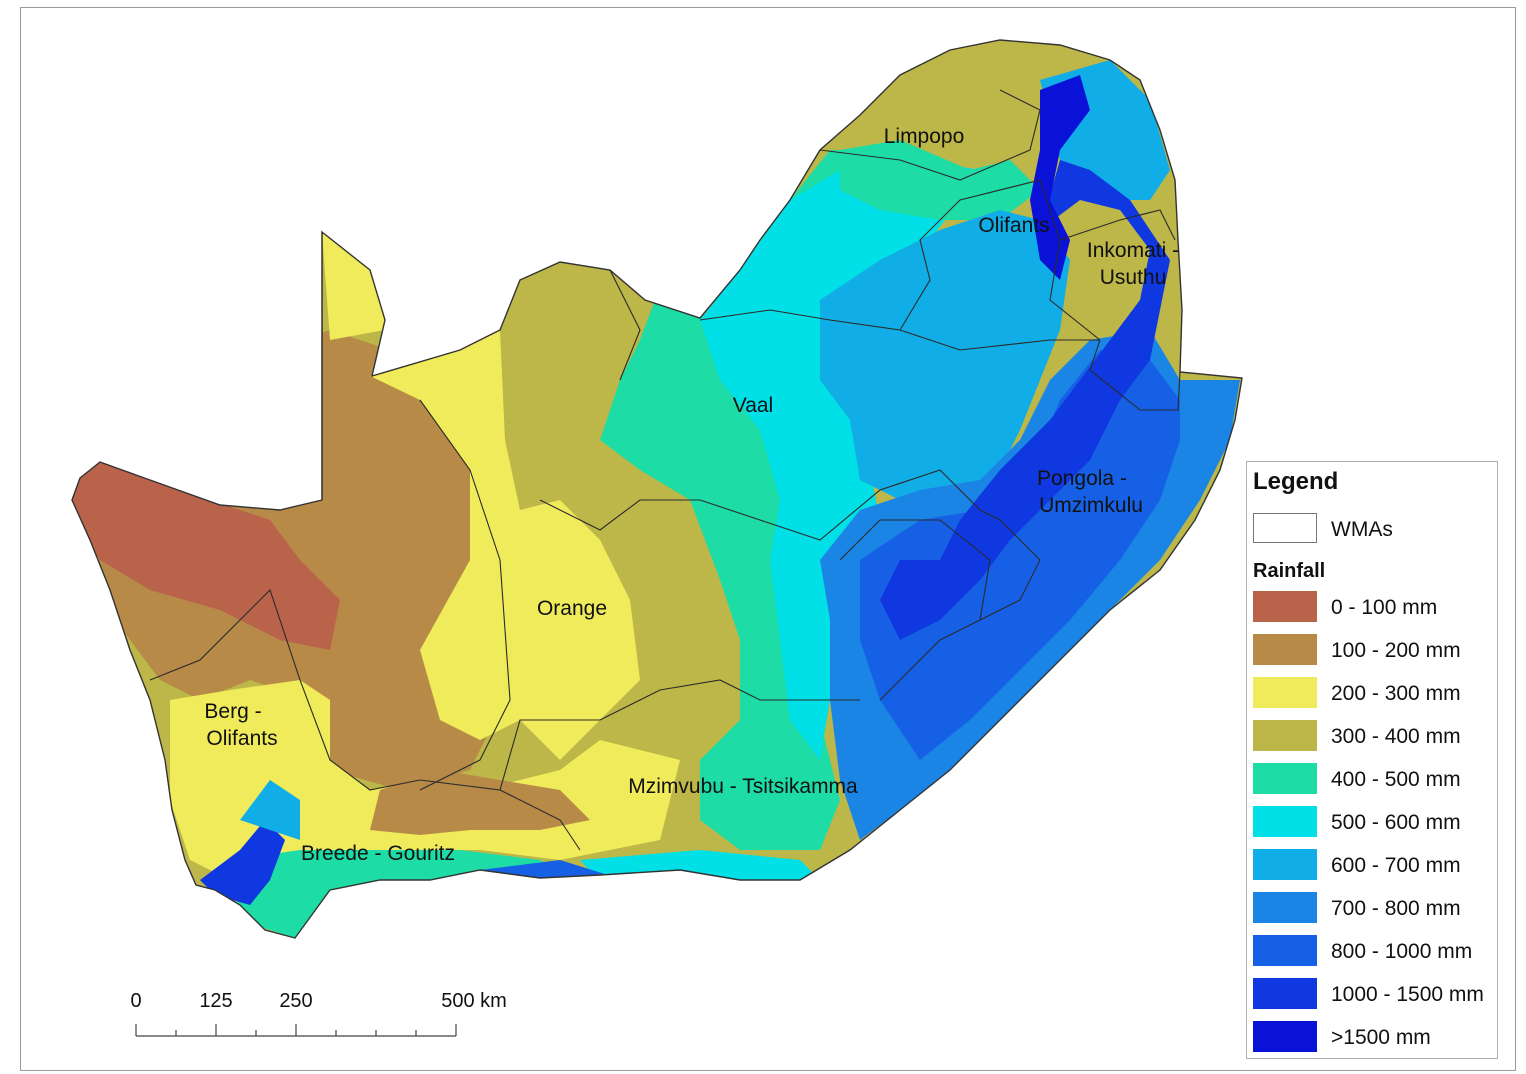  I want to click on rainfall-class: 400 - 500 mm, so click(1375, 780).